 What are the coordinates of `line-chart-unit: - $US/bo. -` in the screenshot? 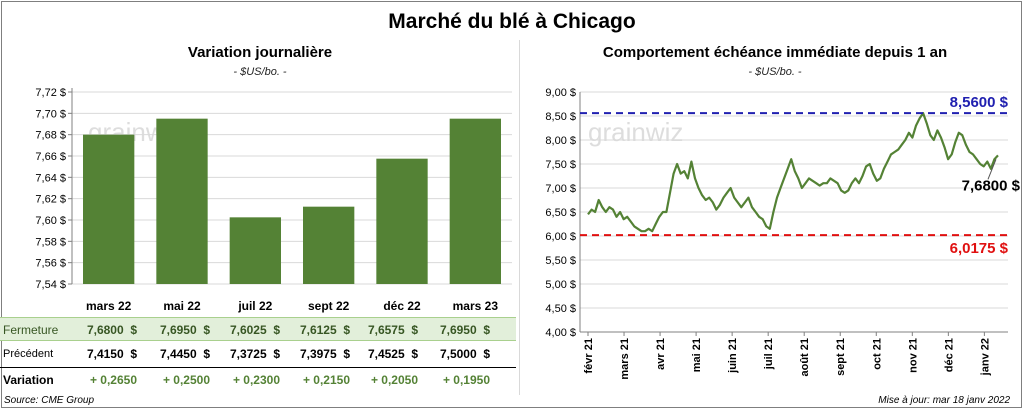 It's located at (775, 72).